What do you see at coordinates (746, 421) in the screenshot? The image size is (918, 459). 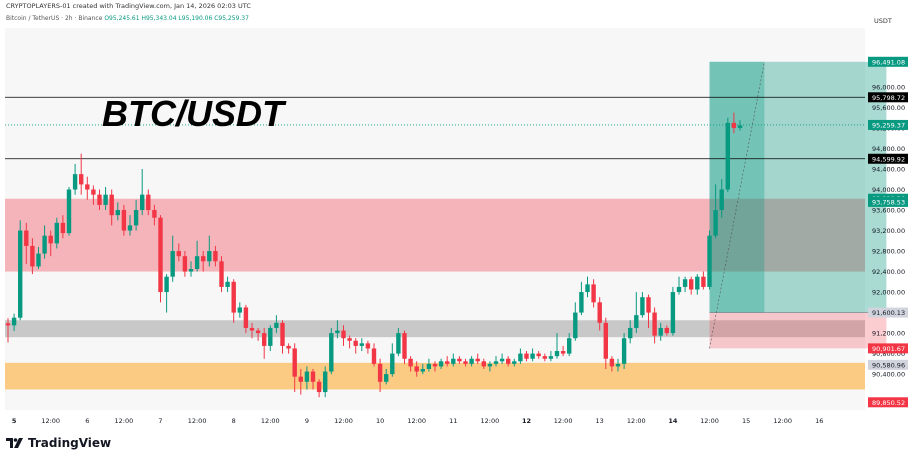 I see `x-tick-label: 15` at bounding box center [746, 421].